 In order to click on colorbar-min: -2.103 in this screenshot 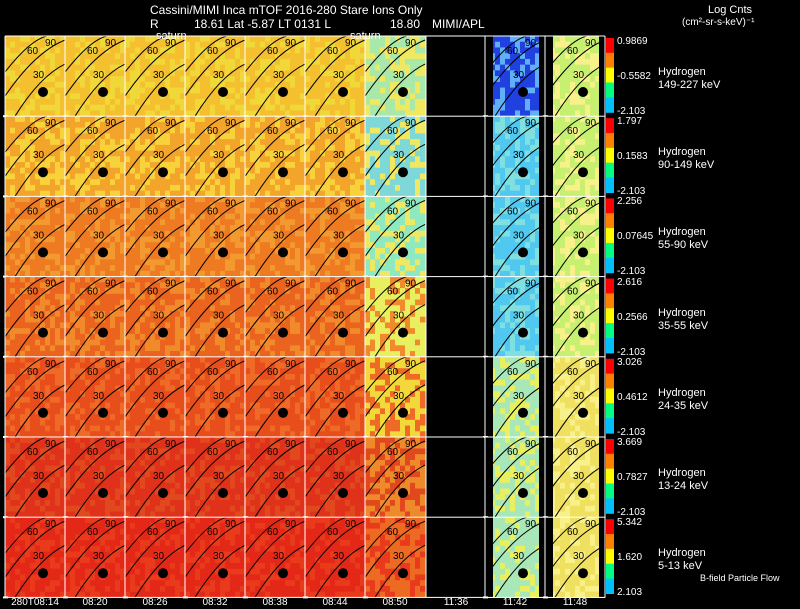, I will do `click(631, 111)`.